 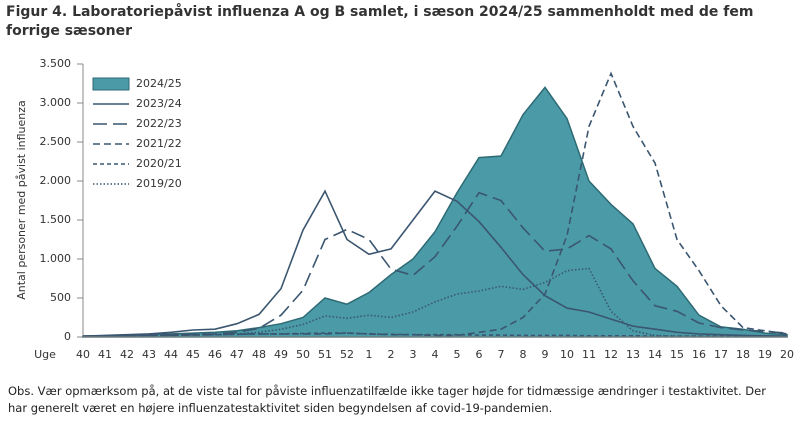 What do you see at coordinates (56, 258) in the screenshot?
I see `y-tick-label: 1.000` at bounding box center [56, 258].